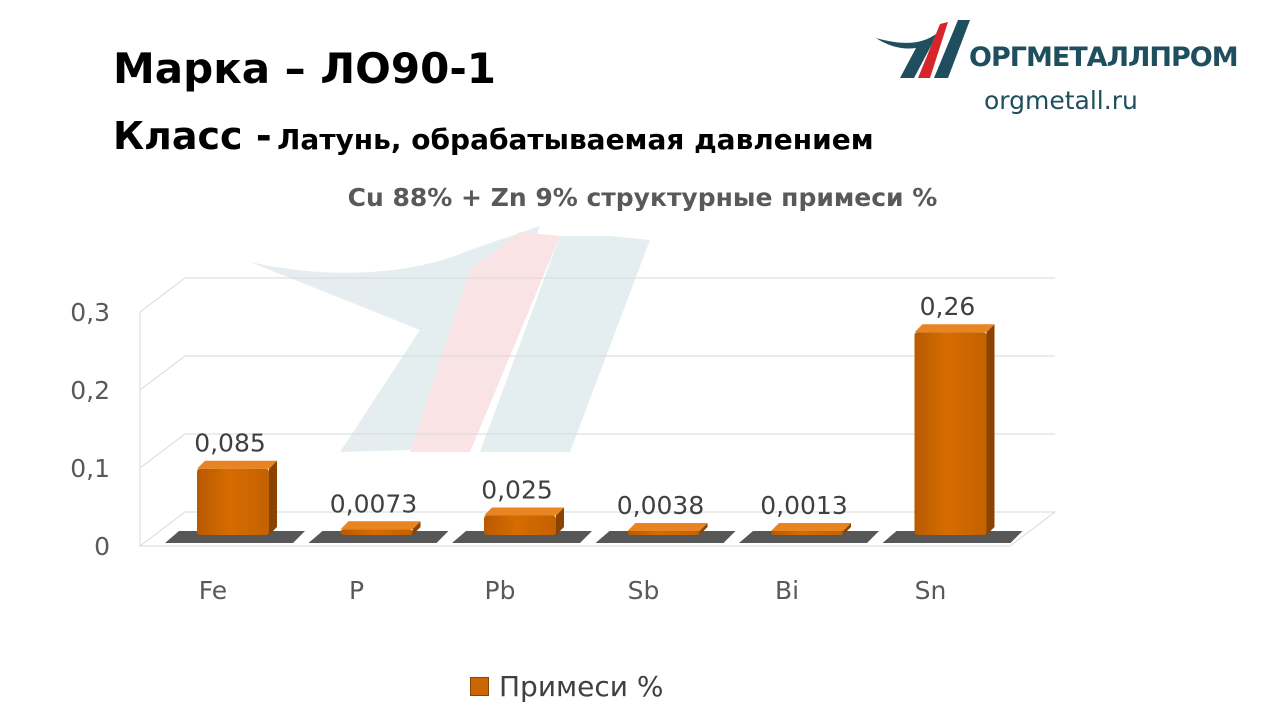  I want to click on logo-company-name: ОРГМЕТАЛЛПРОМ, so click(1104, 57).